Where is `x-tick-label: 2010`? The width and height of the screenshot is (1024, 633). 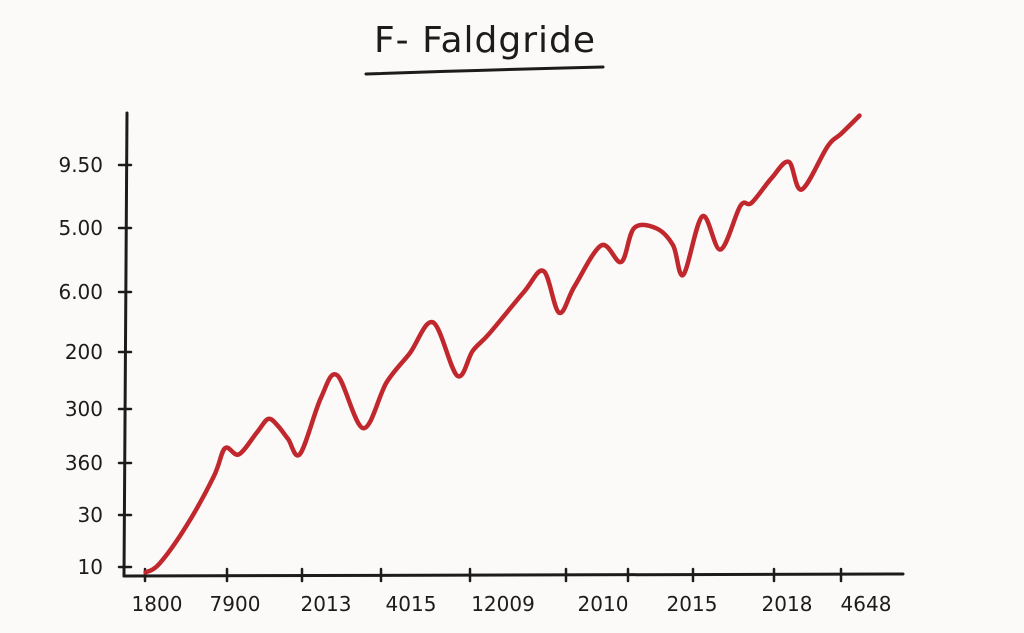
x-tick-label: 2010 is located at coordinates (603, 604).